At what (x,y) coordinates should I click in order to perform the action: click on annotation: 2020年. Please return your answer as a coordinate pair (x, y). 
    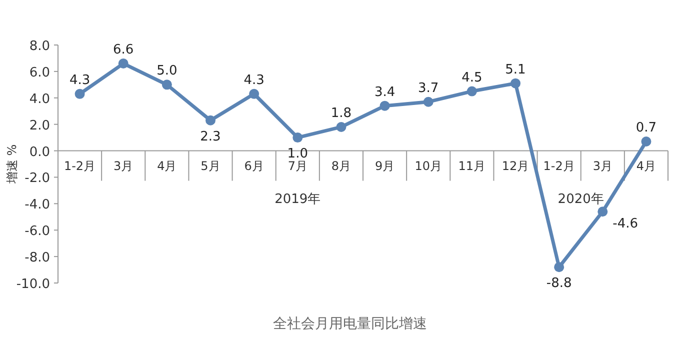
    Looking at the image, I should click on (581, 199).